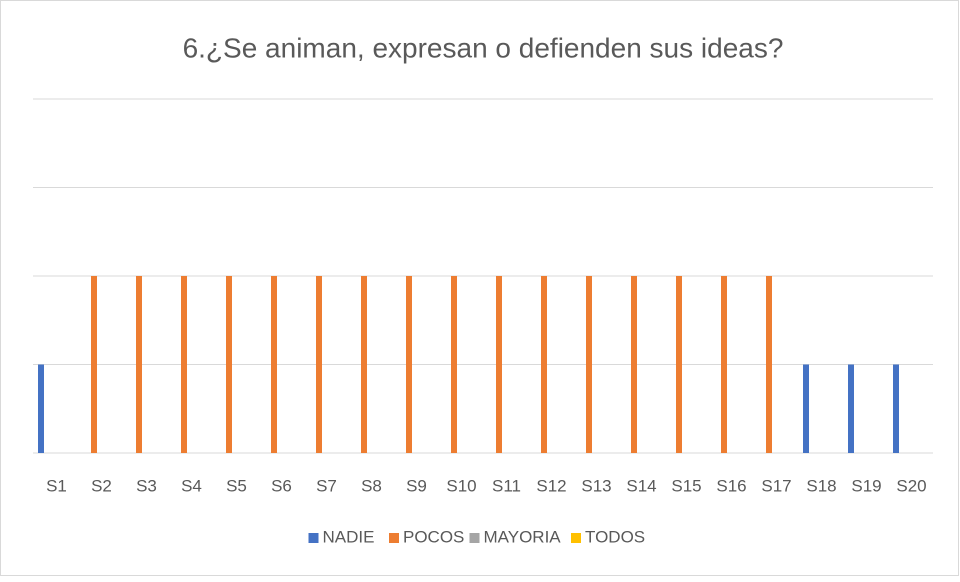 The image size is (960, 582). What do you see at coordinates (866, 485) in the screenshot?
I see `x-tick-label: S19` at bounding box center [866, 485].